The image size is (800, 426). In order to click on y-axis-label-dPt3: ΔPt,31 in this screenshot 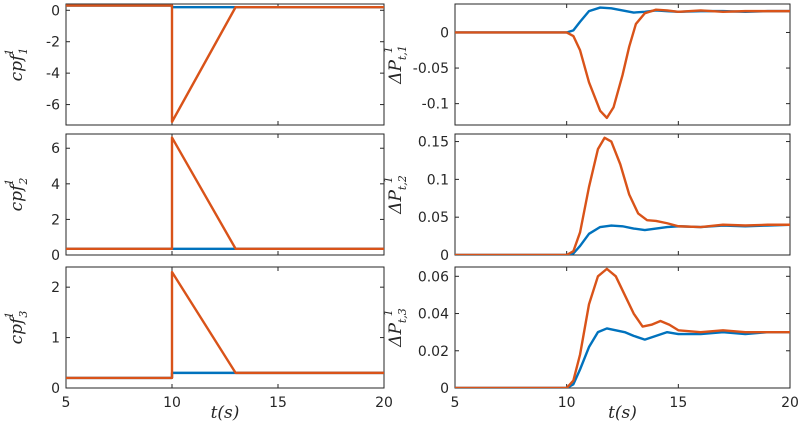, I will do `click(395, 328)`.